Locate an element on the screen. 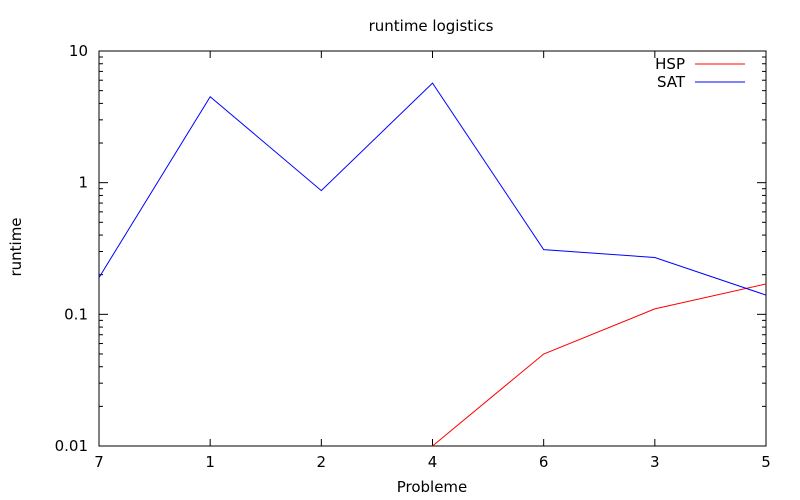 The image size is (800, 500). y-tick-label: 1 is located at coordinates (83, 183).